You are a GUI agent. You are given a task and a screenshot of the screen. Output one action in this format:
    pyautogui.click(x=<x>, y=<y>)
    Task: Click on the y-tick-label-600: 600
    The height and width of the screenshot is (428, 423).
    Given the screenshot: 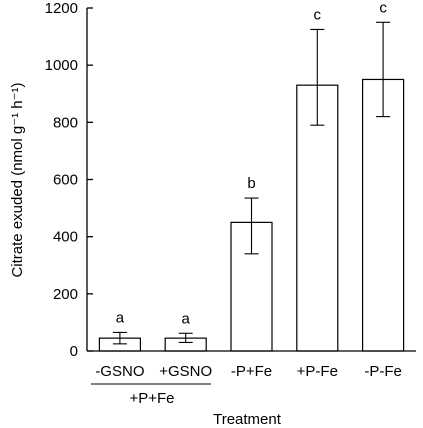 What is the action you would take?
    pyautogui.click(x=65, y=180)
    